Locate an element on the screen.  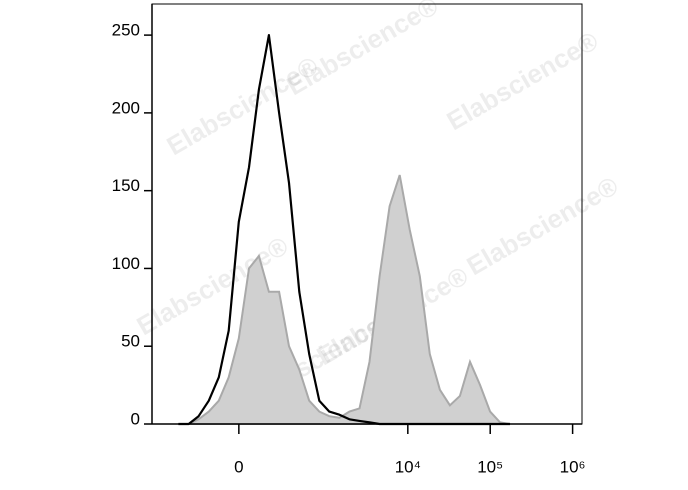
y-tick-label: 100 is located at coordinates (126, 263).